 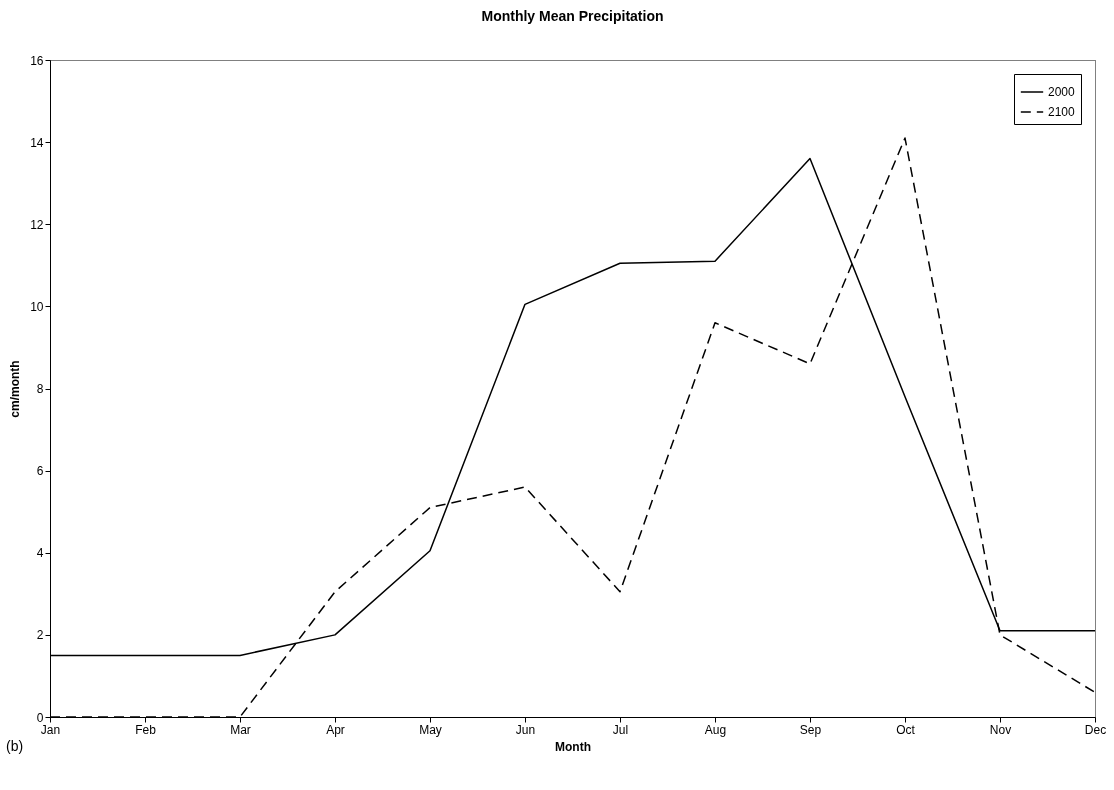 I want to click on y-tick-label: 10, so click(x=37, y=306).